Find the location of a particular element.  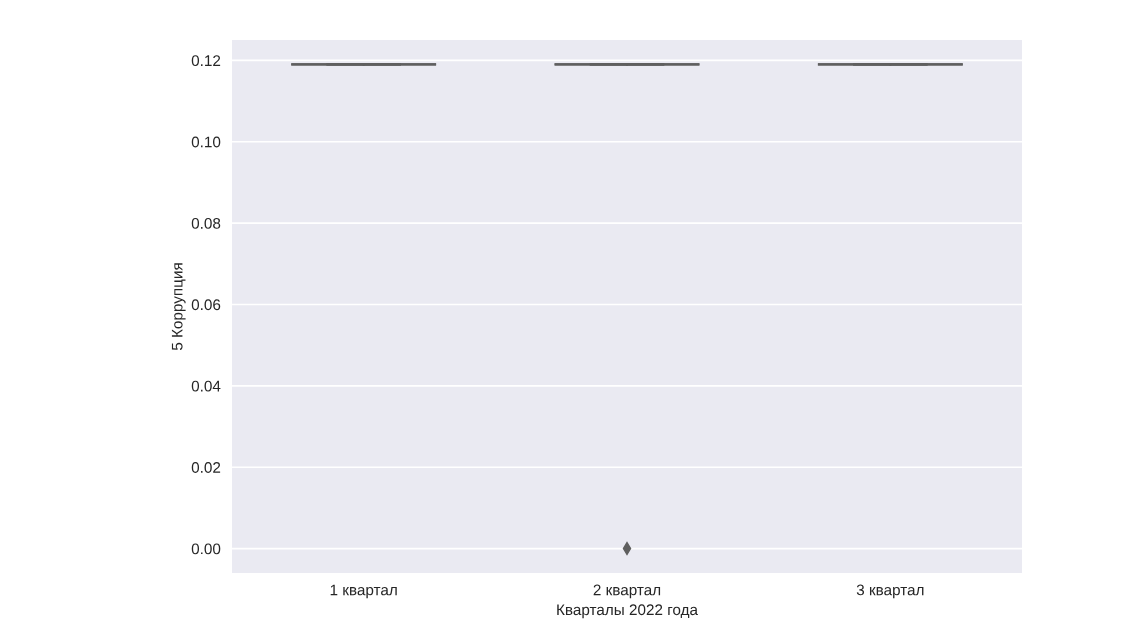

y-tick-label: 0.10 is located at coordinates (206, 142).